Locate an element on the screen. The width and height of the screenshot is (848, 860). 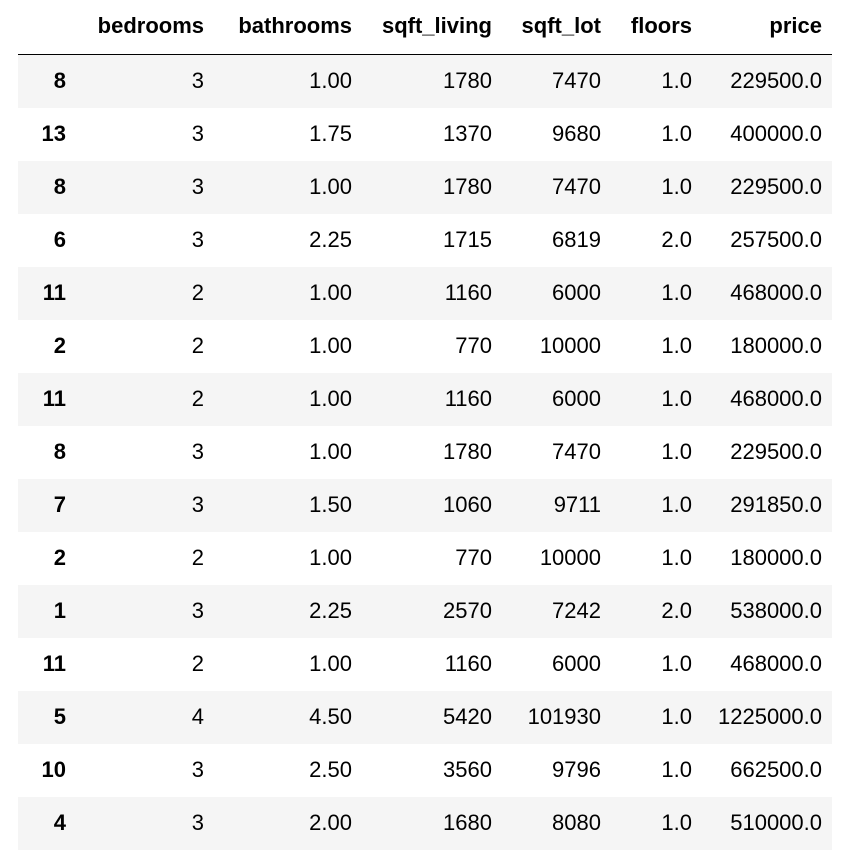
table-row: 6 3 2.25 1715 6819 2.0 257500.0 is located at coordinates (425, 240).